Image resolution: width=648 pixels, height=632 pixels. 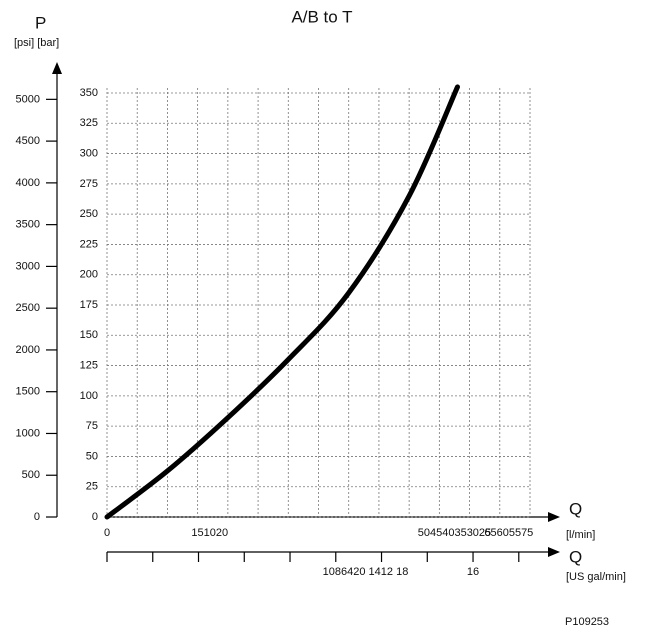 I want to click on y2-tick-label: 2500, so click(x=28, y=308).